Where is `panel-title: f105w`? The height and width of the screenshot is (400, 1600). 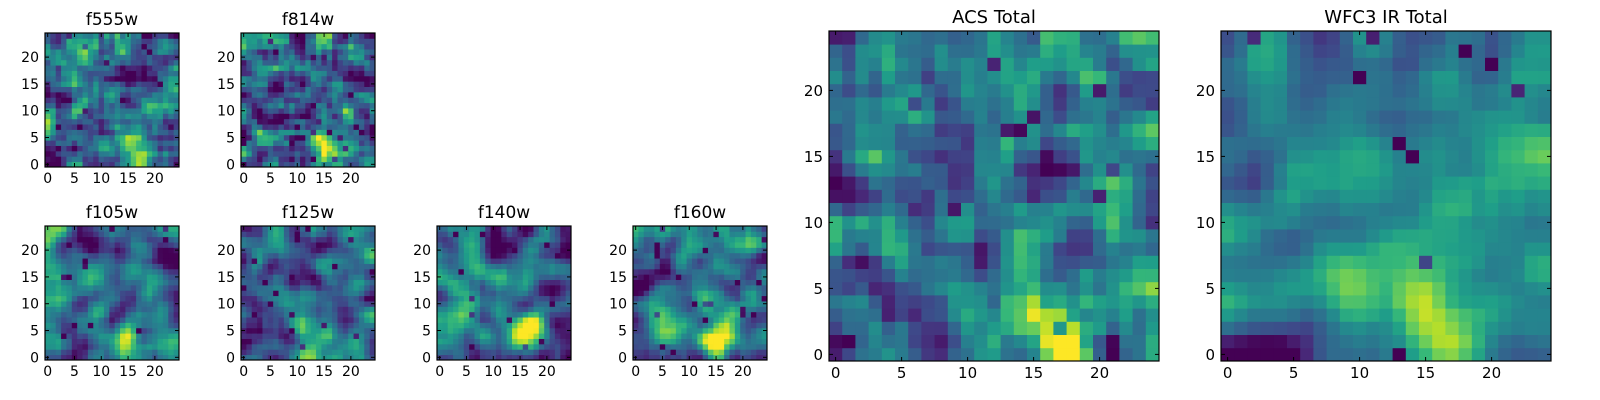
panel-title: f105w is located at coordinates (112, 213).